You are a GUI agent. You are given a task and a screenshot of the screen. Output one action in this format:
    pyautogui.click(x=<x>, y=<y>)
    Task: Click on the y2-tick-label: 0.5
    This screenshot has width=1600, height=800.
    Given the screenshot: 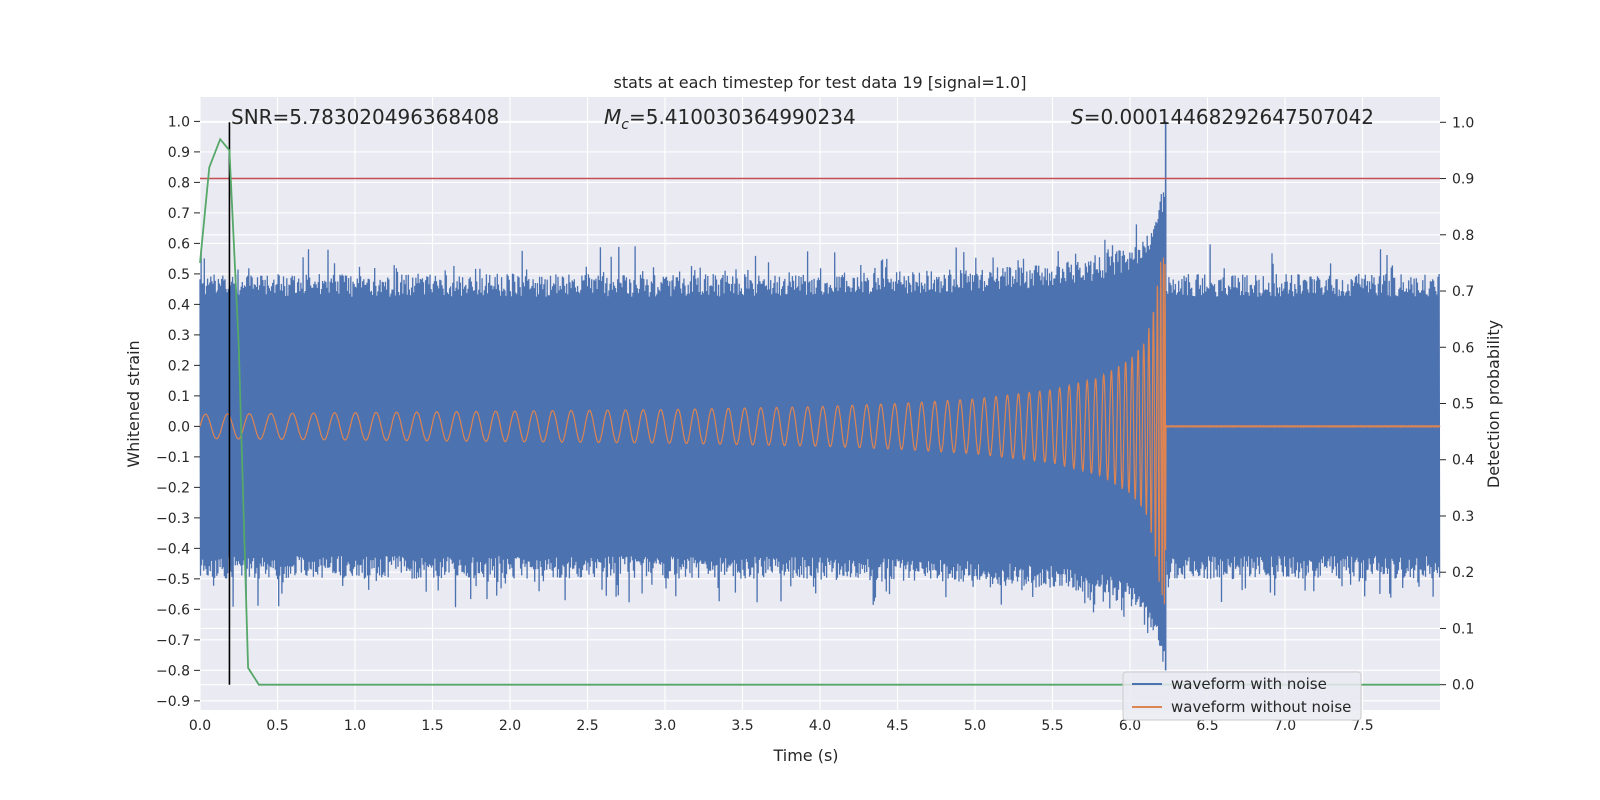 What is the action you would take?
    pyautogui.click(x=1463, y=405)
    